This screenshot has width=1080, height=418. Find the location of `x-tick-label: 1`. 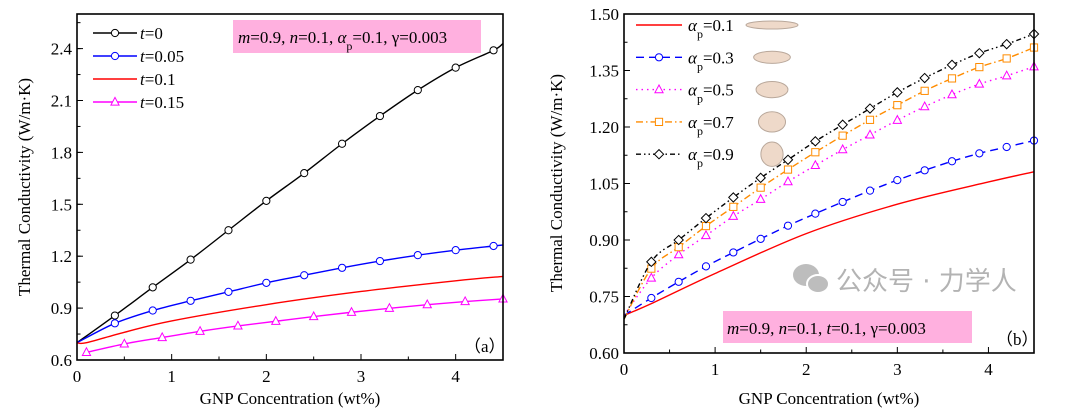

x-tick-label: 1 is located at coordinates (715, 369).